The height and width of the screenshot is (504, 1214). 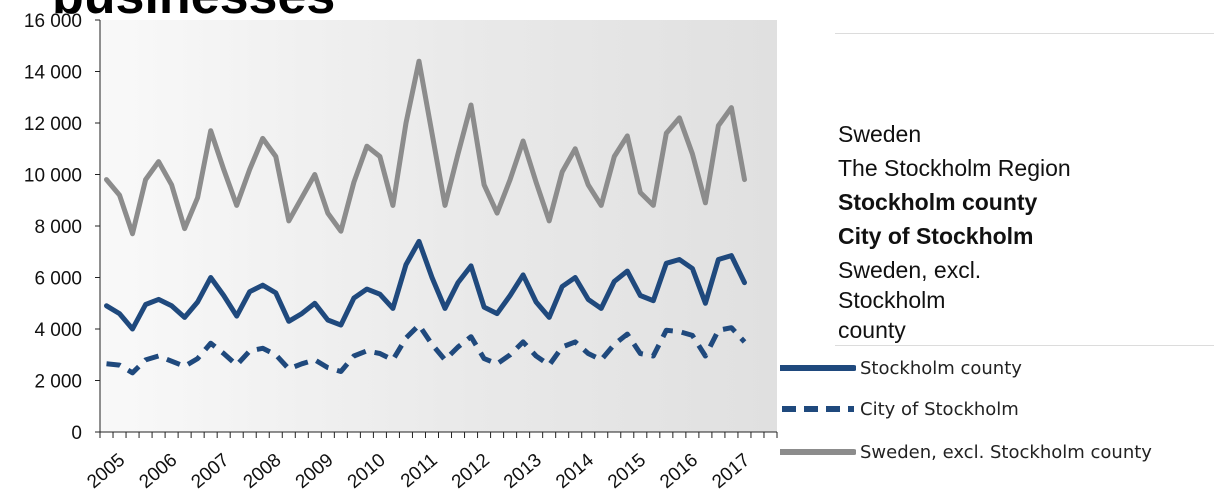 What do you see at coordinates (939, 409) in the screenshot?
I see `legend-label: City of Stockholm` at bounding box center [939, 409].